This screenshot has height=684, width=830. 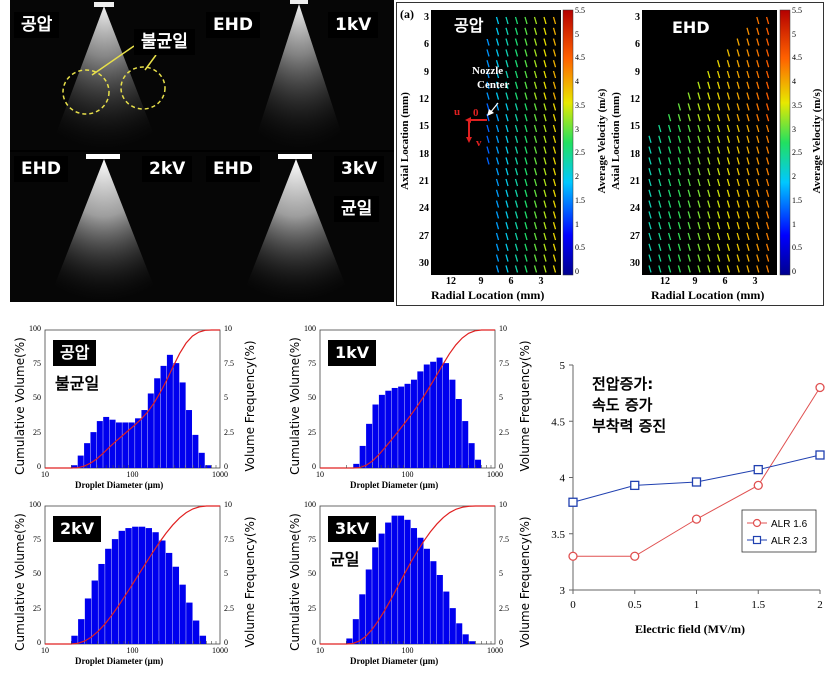 I want to click on histogram-x-tick: 1000, so click(x=220, y=650).